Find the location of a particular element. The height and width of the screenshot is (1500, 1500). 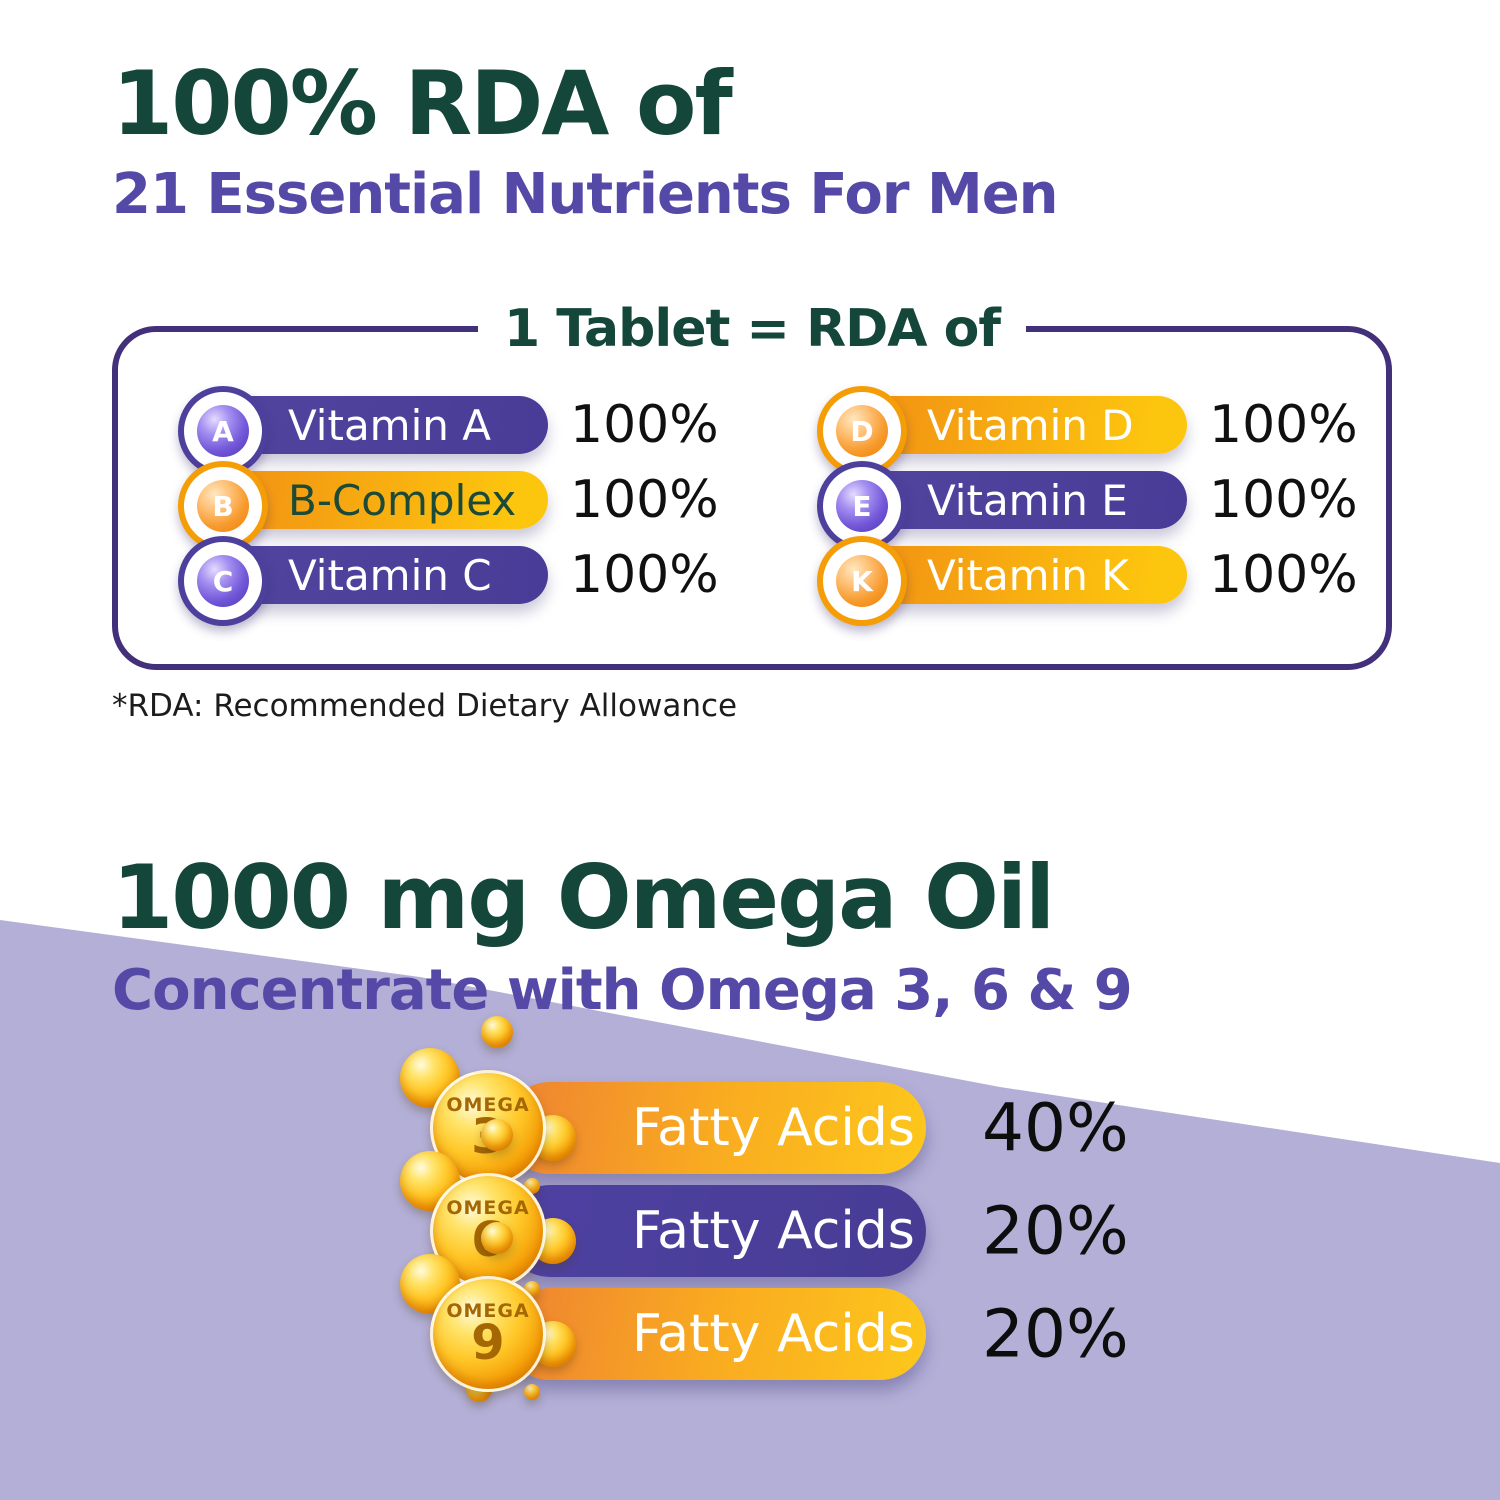

vitamin-c-letter: C is located at coordinates (223, 581).